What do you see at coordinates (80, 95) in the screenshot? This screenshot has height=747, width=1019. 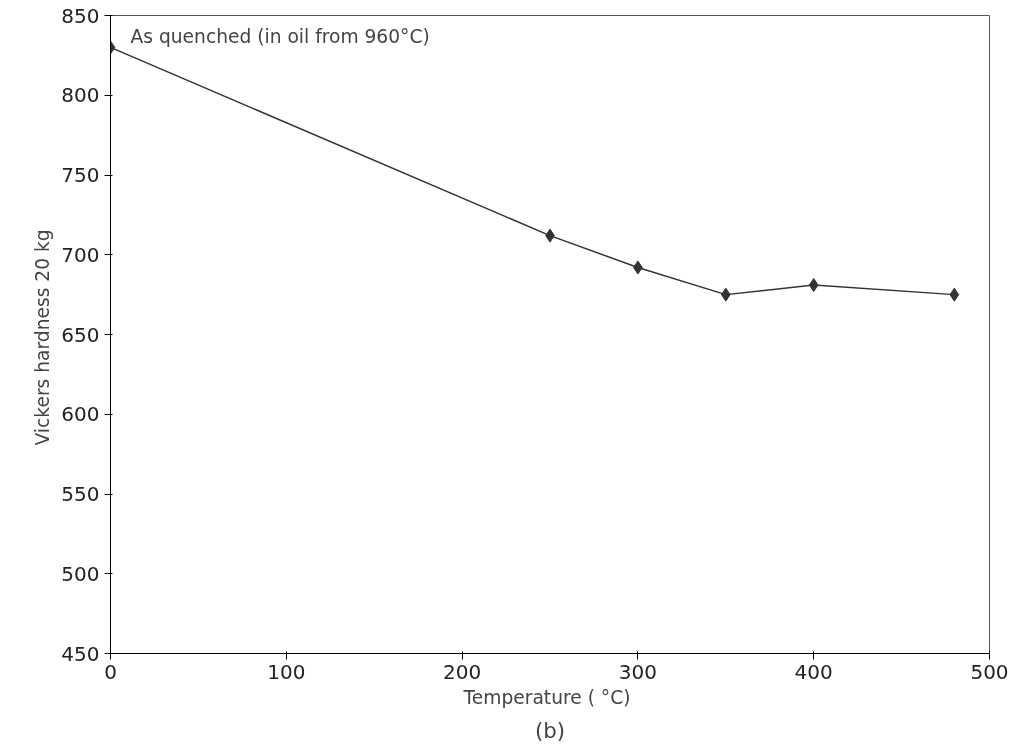 I see `y-tick-label: 800` at bounding box center [80, 95].